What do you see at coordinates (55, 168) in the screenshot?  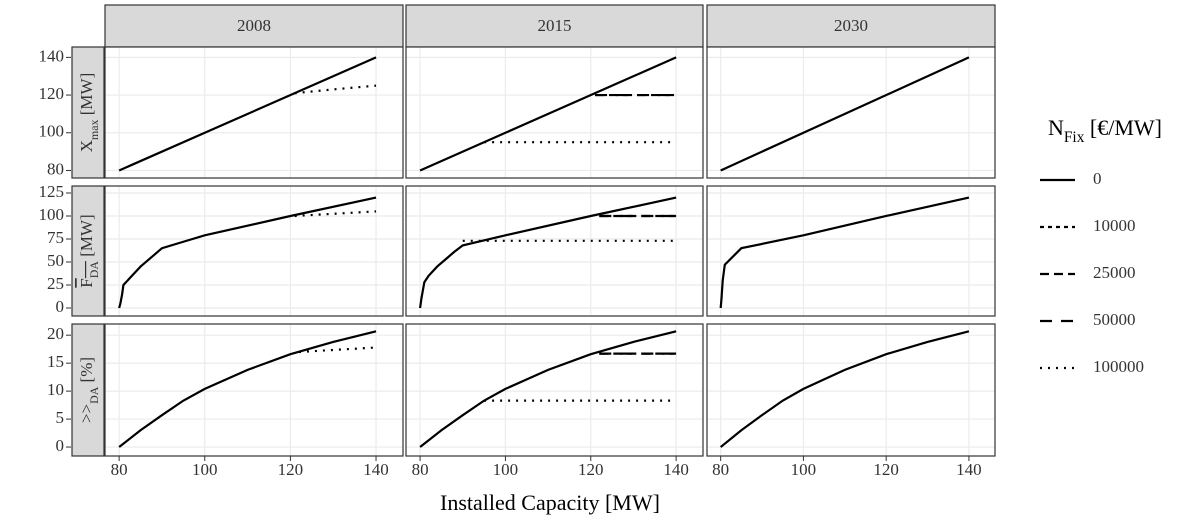 I see `y-tick-label: 80` at bounding box center [55, 168].